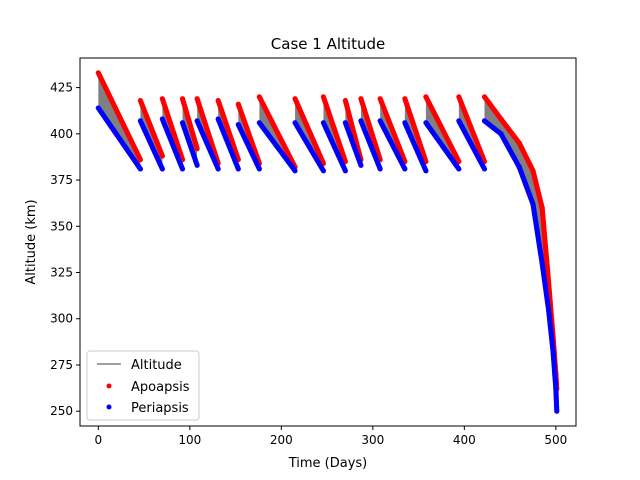 The image size is (640, 480). What do you see at coordinates (109, 386) in the screenshot?
I see `legend-swatch-apoapsis` at bounding box center [109, 386].